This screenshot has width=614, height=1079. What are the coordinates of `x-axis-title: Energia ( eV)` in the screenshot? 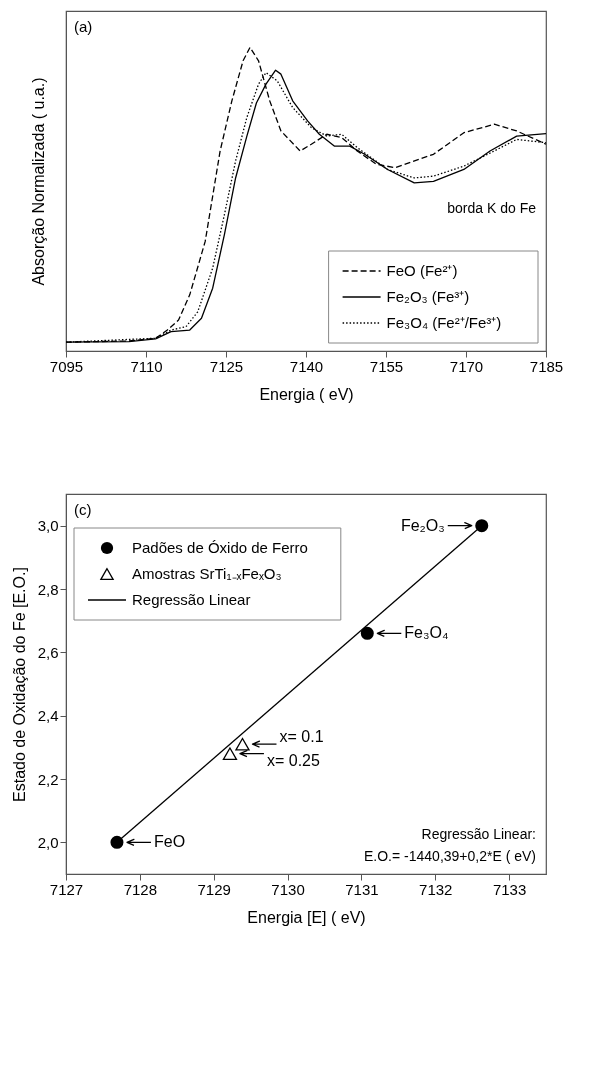 It's located at (306, 394).